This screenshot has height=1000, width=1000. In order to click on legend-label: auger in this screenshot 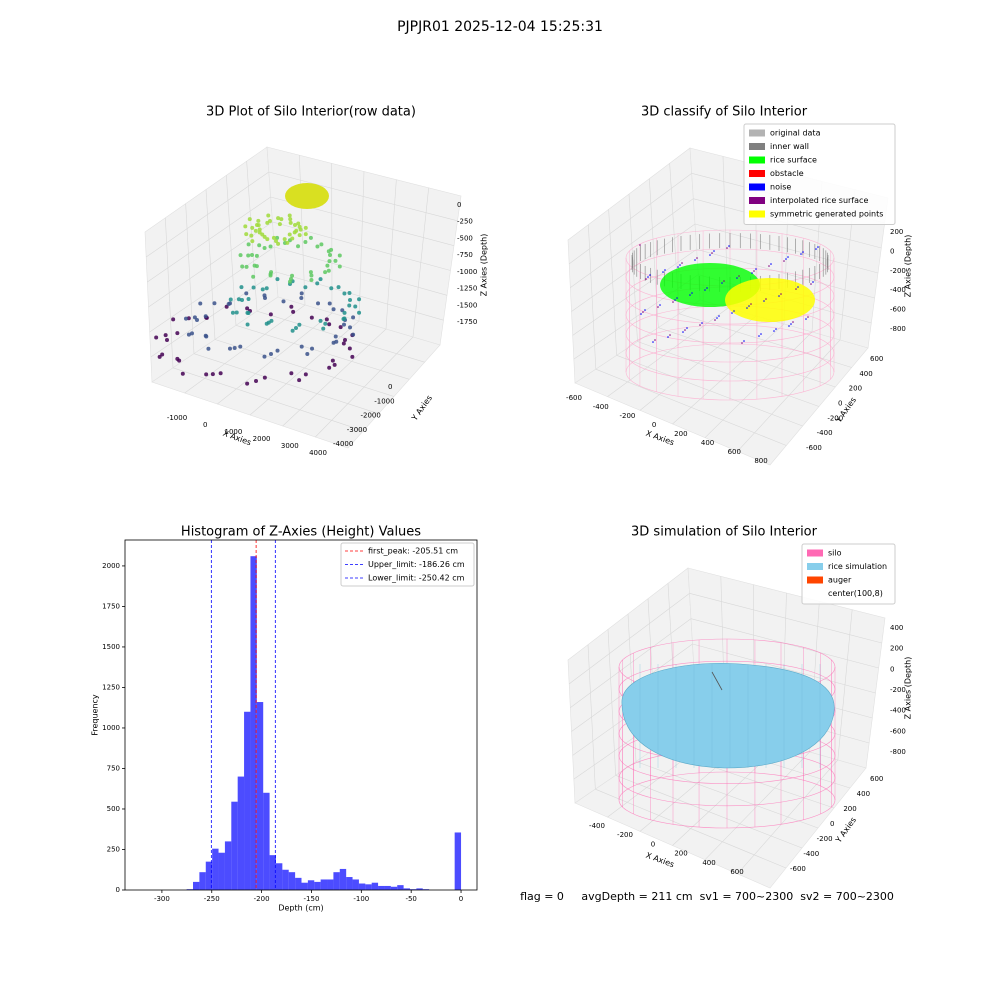, I will do `click(840, 580)`.